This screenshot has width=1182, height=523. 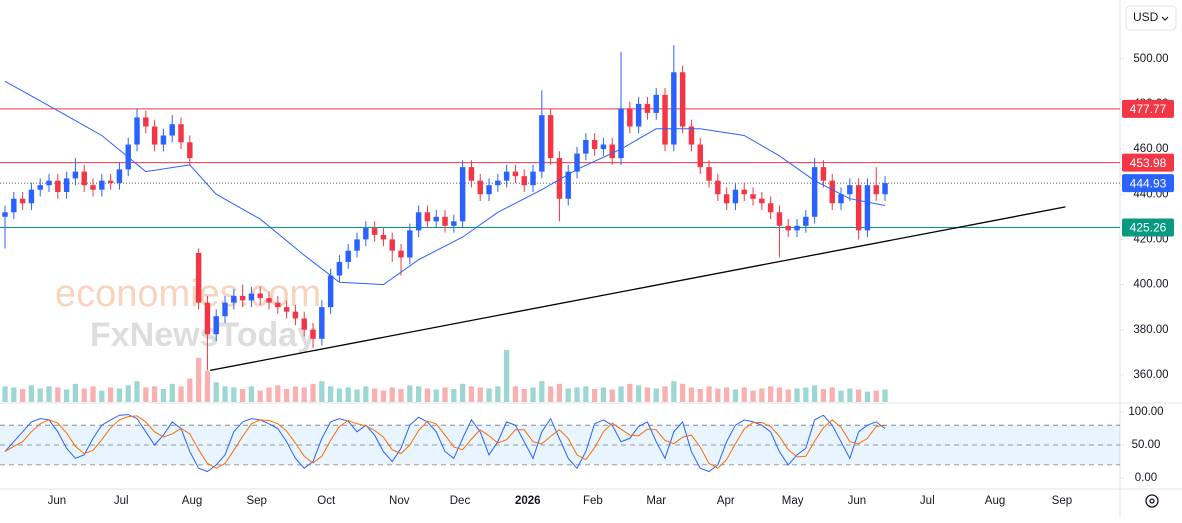 I want to click on price-label: 477.77, so click(x=1148, y=109).